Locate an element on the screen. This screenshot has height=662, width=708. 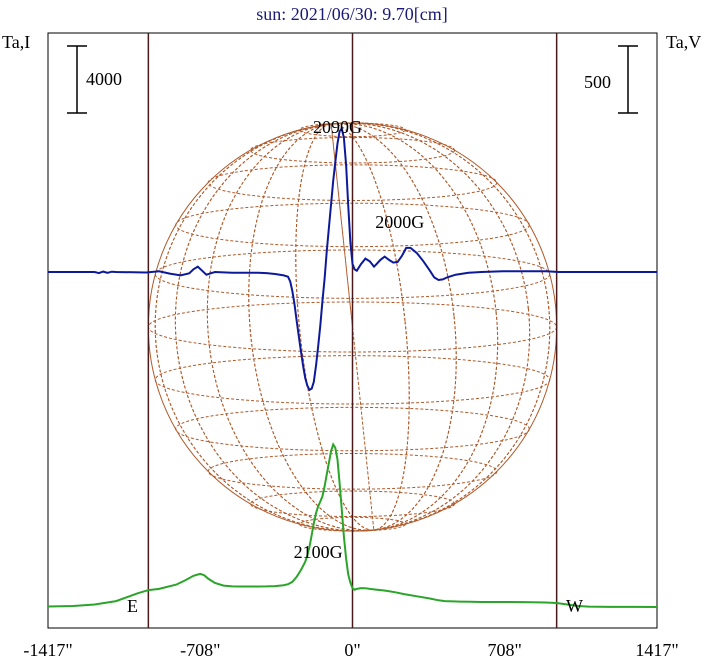
x-tick-label: 708" is located at coordinates (504, 650).